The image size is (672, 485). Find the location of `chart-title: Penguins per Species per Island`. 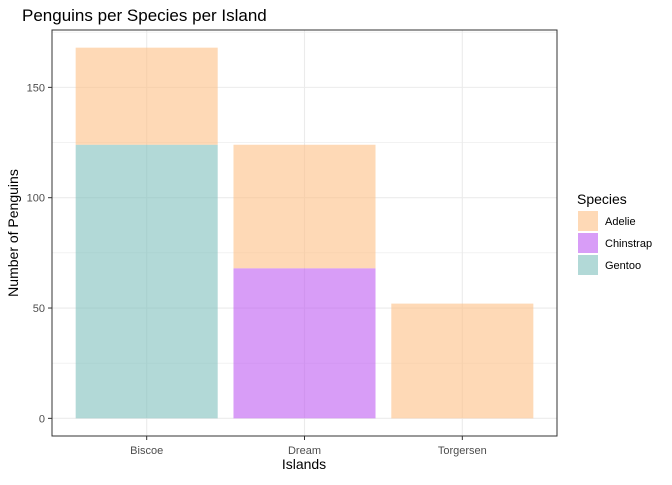

chart-title: Penguins per Species per Island is located at coordinates (144, 15).